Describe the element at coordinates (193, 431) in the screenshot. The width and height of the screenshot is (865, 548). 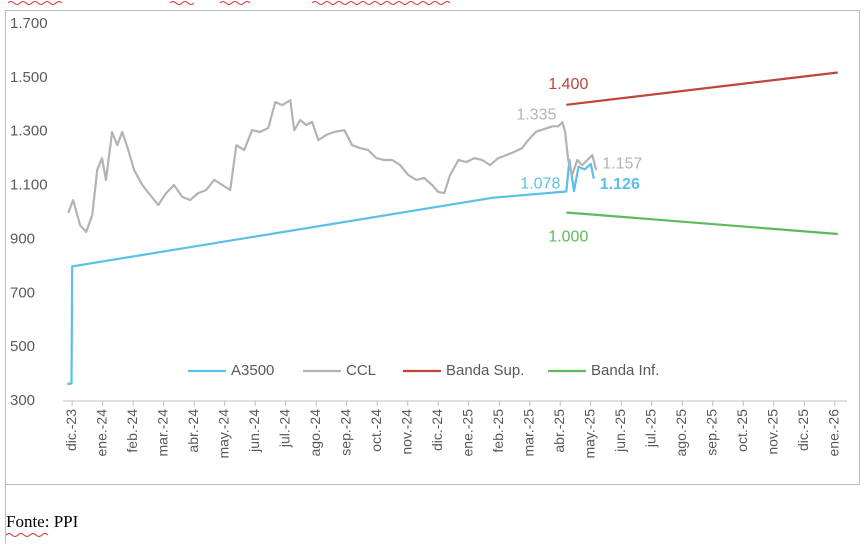
I see `x-tick-label: abr.-24` at that location.